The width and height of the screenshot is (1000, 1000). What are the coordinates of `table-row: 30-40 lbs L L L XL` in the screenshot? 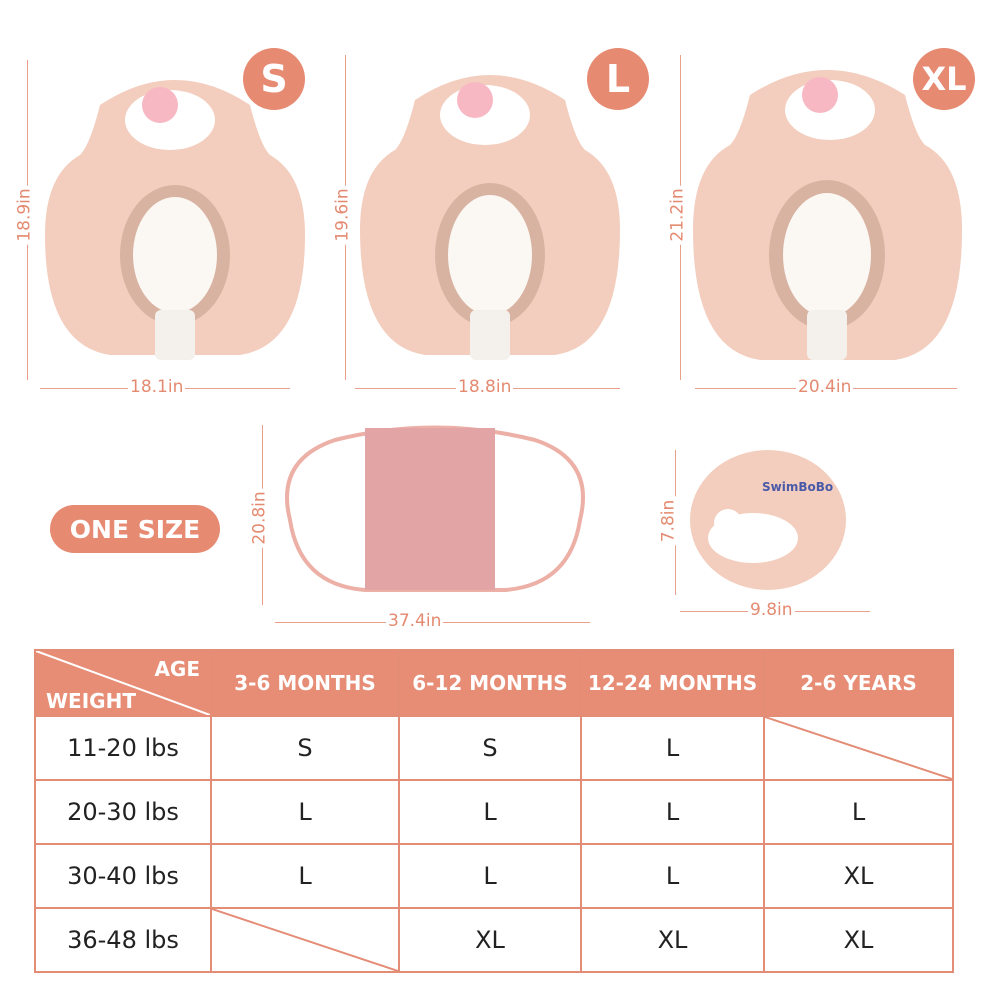 It's located at (494, 876).